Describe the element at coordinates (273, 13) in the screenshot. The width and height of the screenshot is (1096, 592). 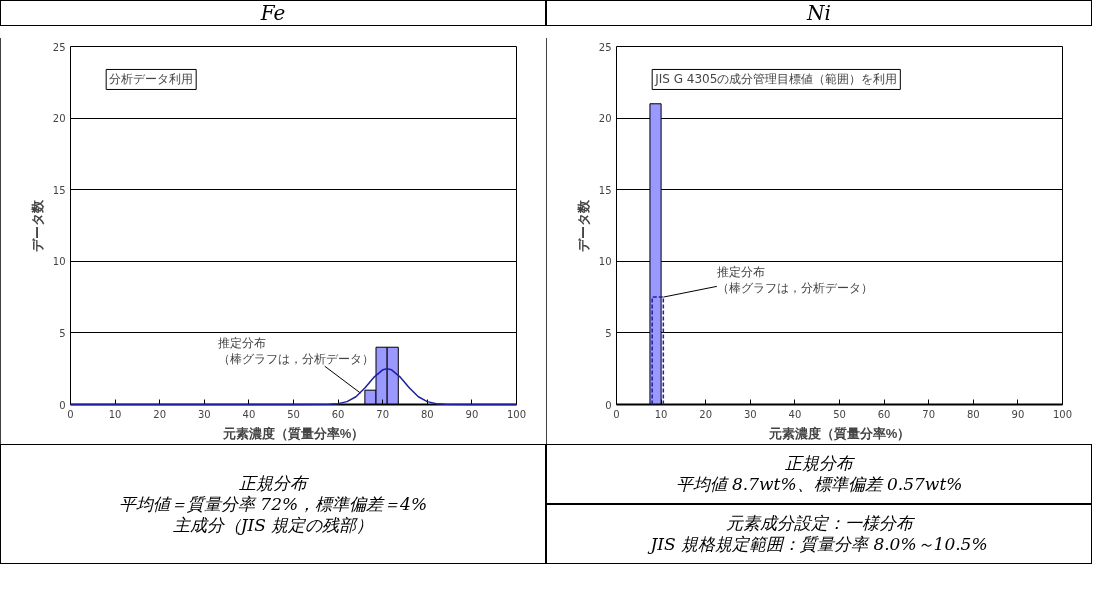
I see `chart-title: Fe` at that location.